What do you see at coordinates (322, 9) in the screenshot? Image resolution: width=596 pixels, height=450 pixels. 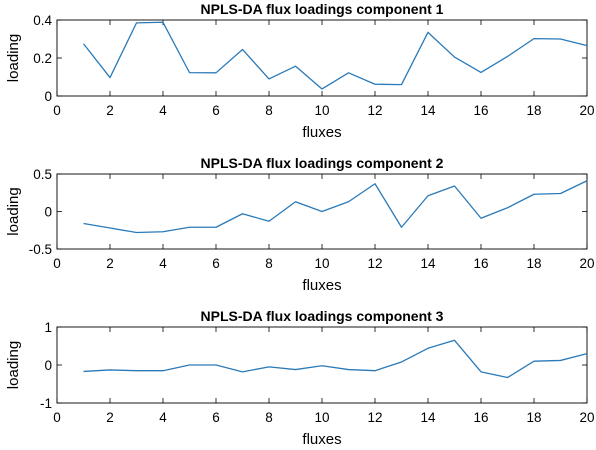 I see `chart-title: NPLS-DA flux loadings component 1` at bounding box center [322, 9].